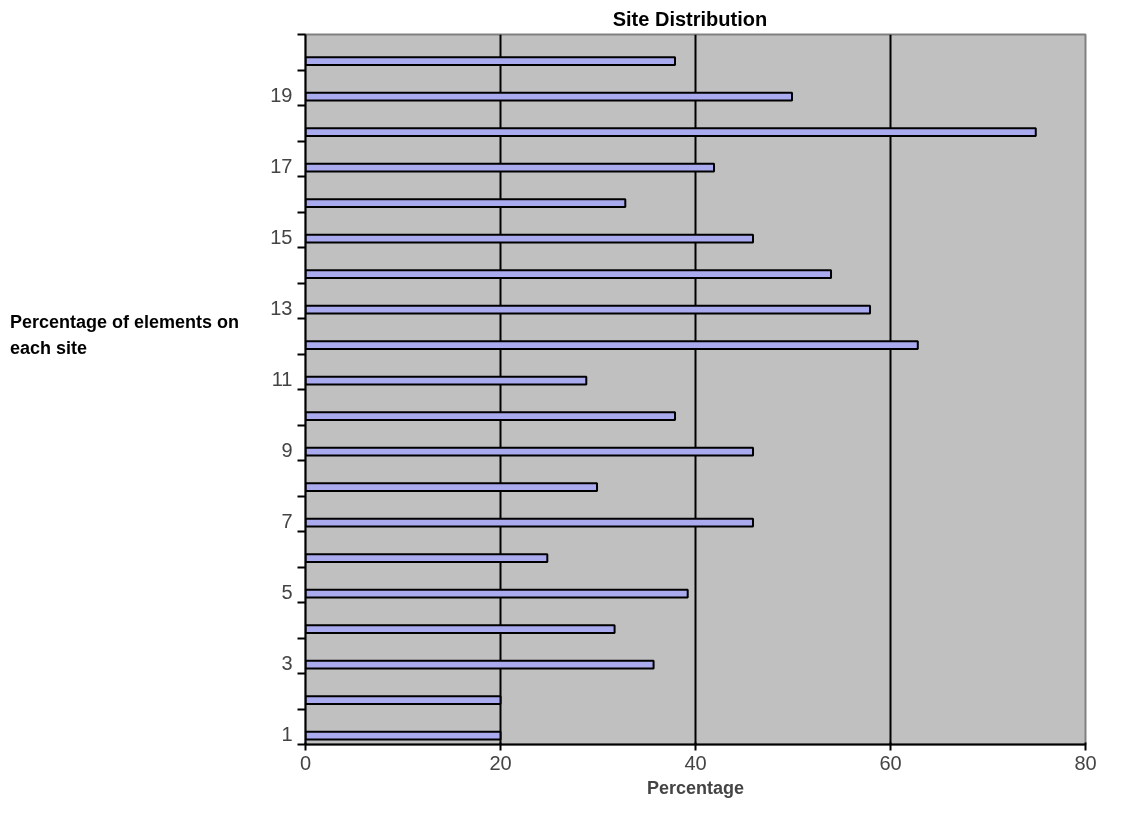 The height and width of the screenshot is (837, 1128). Describe the element at coordinates (500, 762) in the screenshot. I see `x-tick-label: 20` at that location.